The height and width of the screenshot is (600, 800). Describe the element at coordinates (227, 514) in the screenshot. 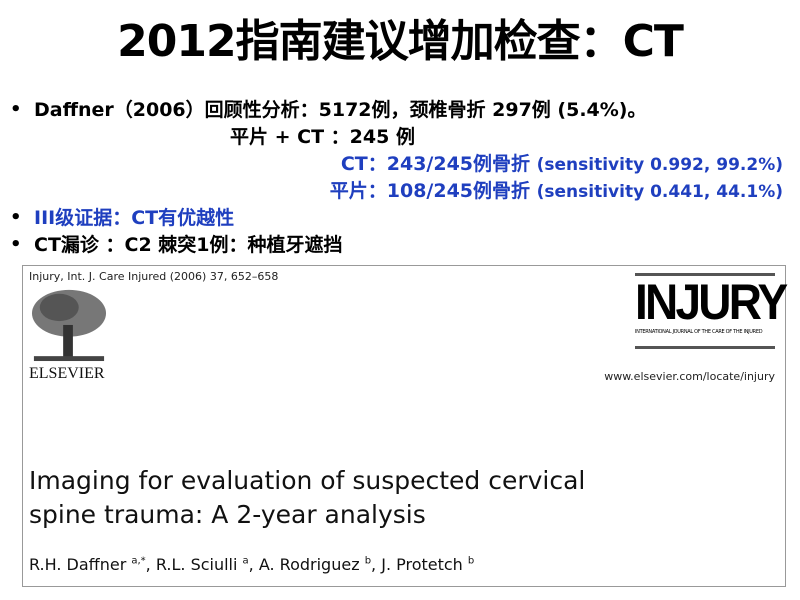

I see `paper-title-line: spine trauma: A 2-year analysis` at that location.